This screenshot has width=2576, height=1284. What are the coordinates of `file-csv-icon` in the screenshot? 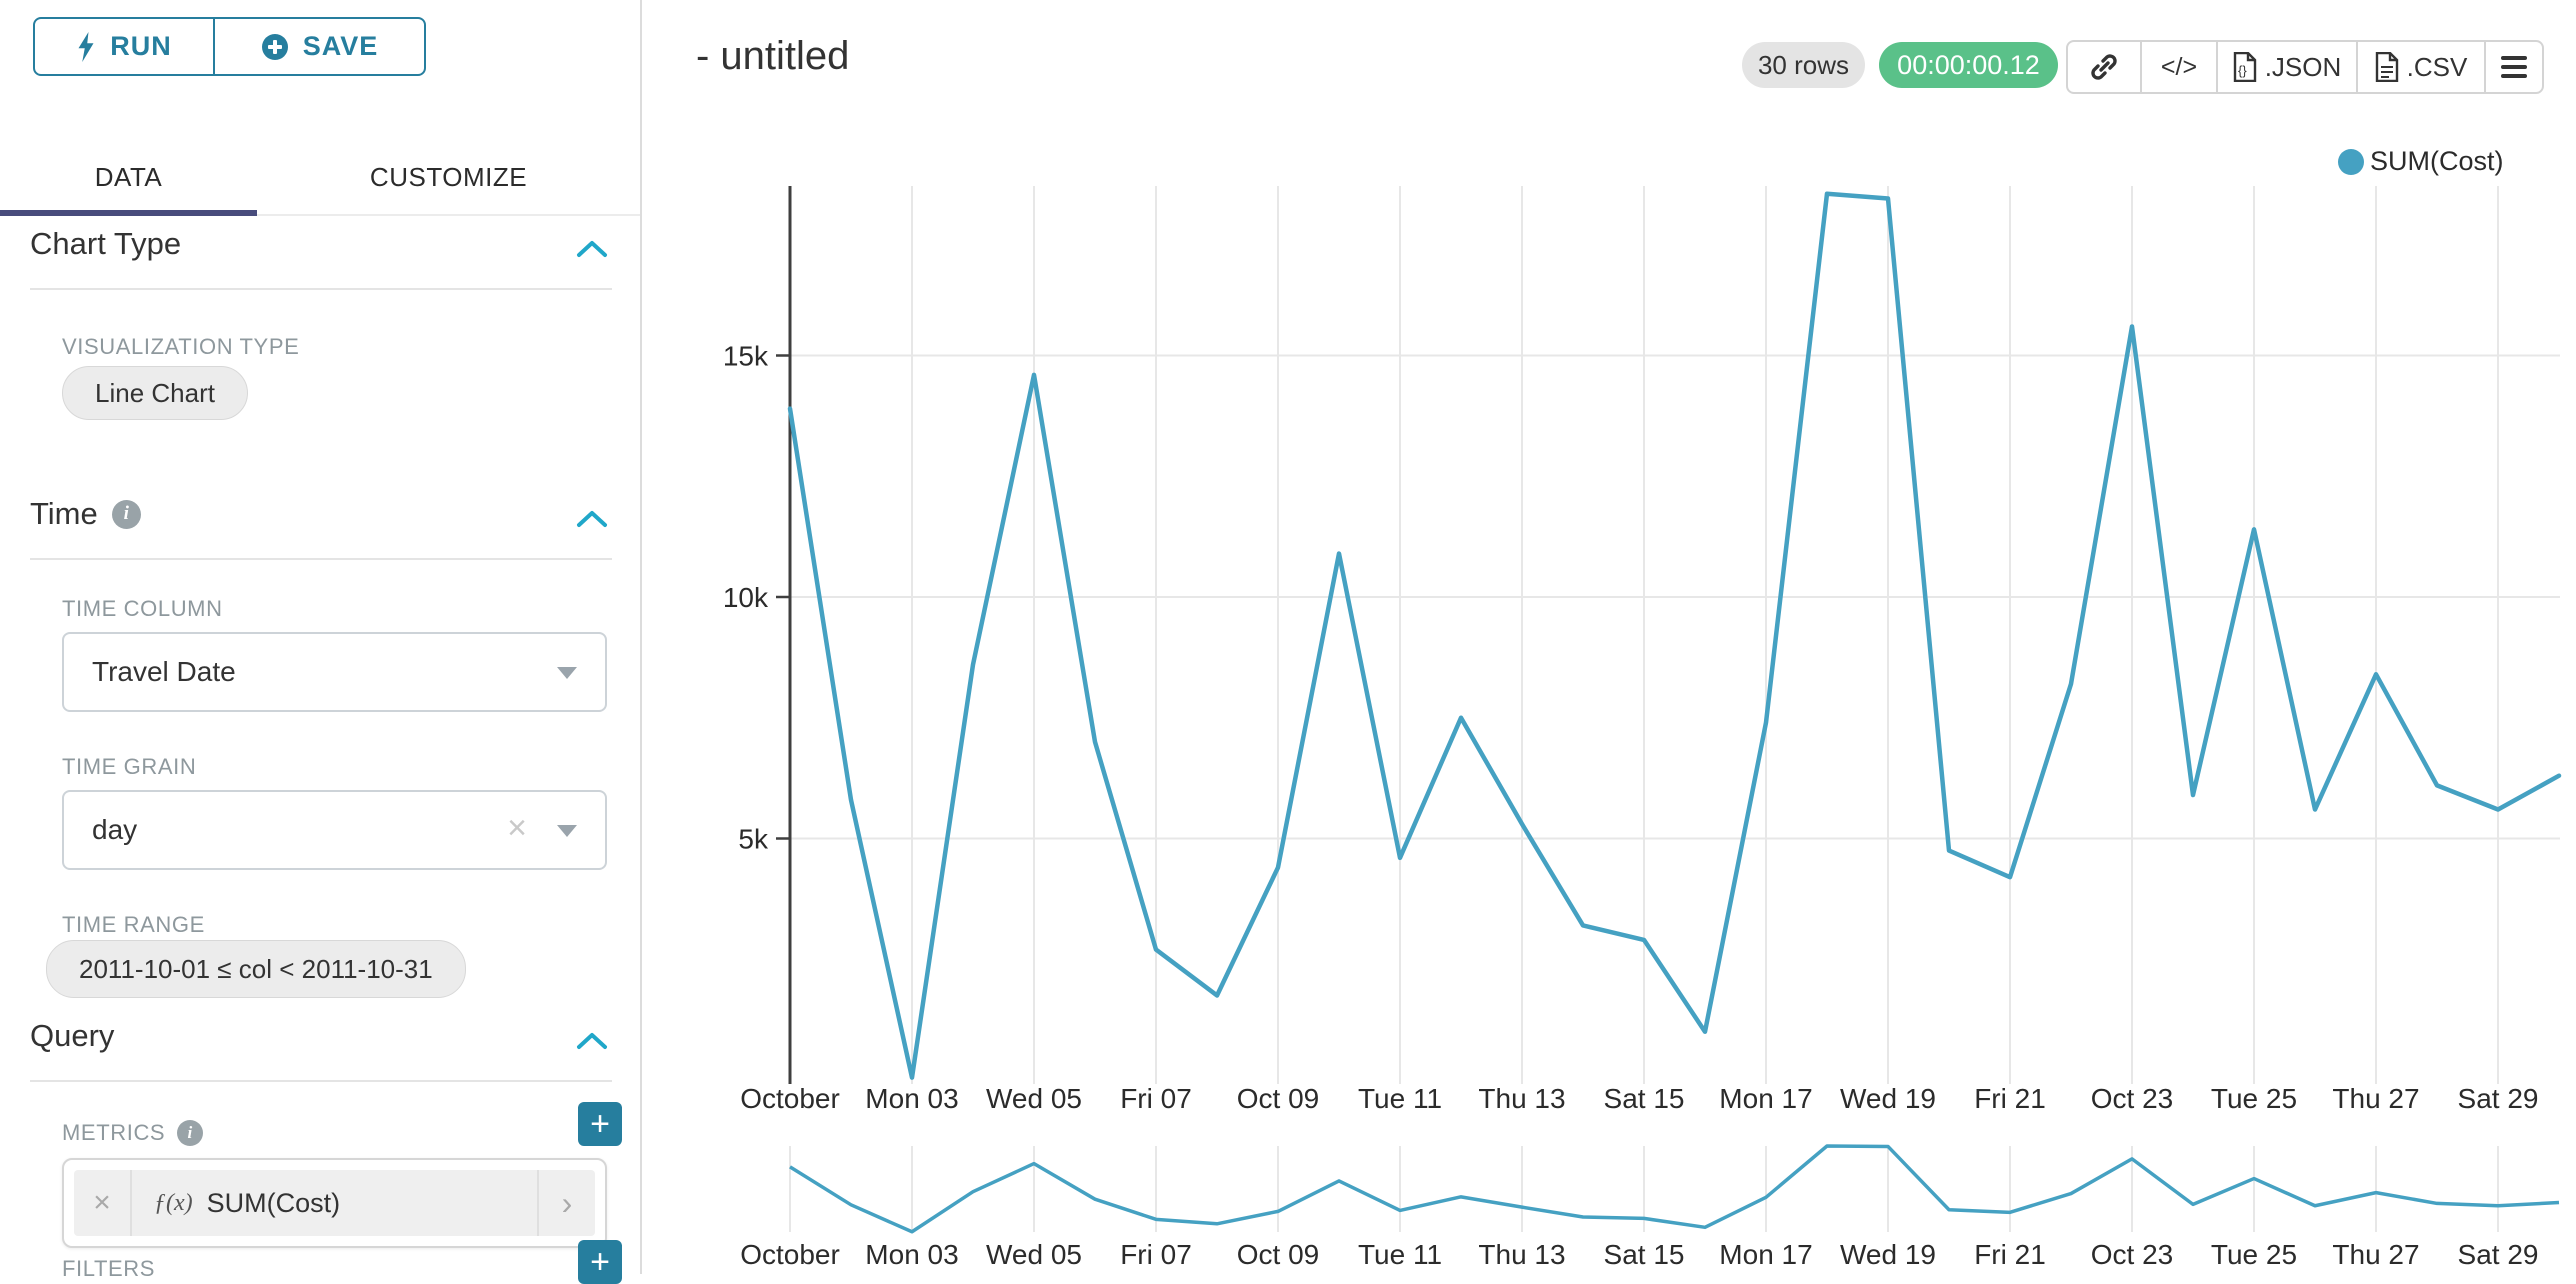 It's located at (2386, 67).